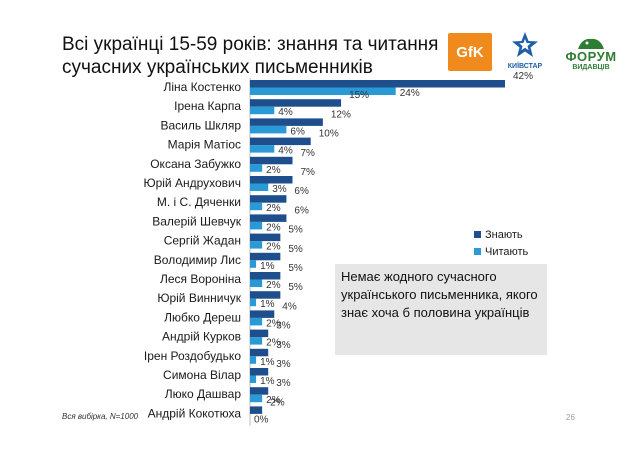  What do you see at coordinates (477, 234) in the screenshot?
I see `legend-swatch-know` at bounding box center [477, 234].